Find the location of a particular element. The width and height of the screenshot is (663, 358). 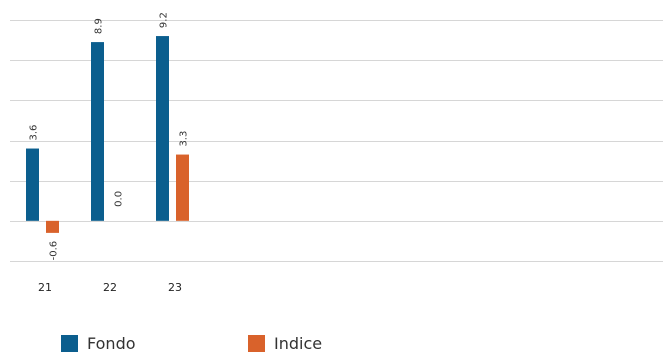

bars is located at coordinates (107, 134).